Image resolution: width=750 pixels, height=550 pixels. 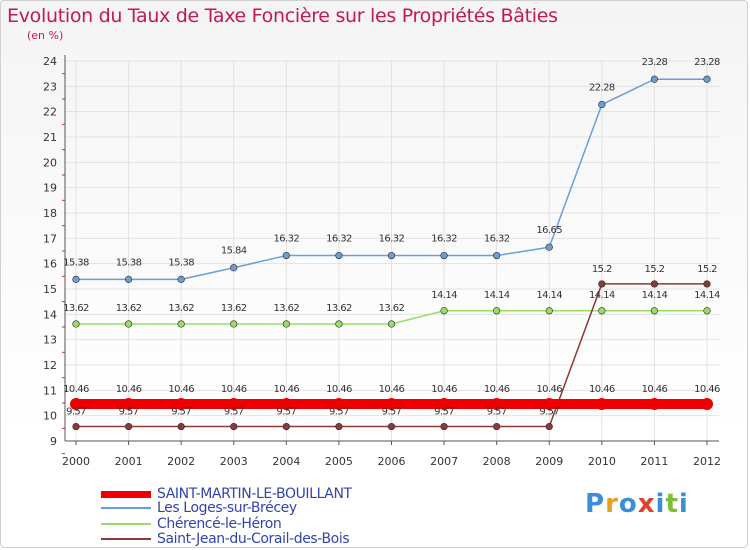 What do you see at coordinates (50, 365) in the screenshot?
I see `y-tick-label: 12` at bounding box center [50, 365].